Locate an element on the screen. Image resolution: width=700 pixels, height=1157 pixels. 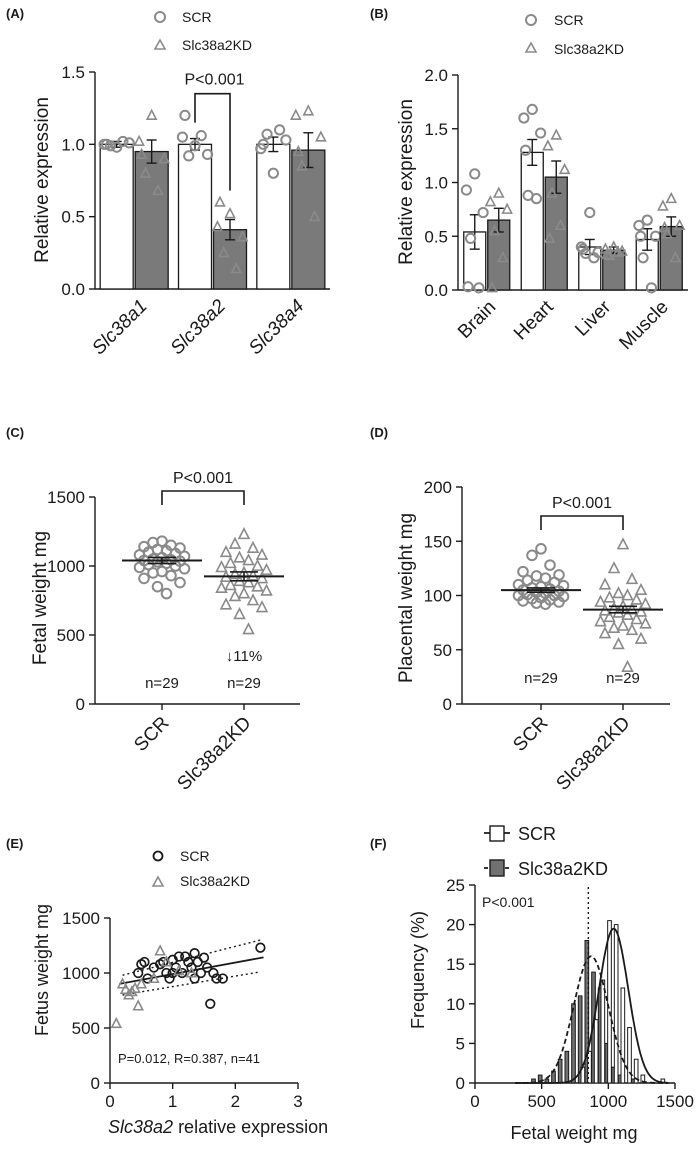
x-tick-label: Liver is located at coordinates (593, 318).